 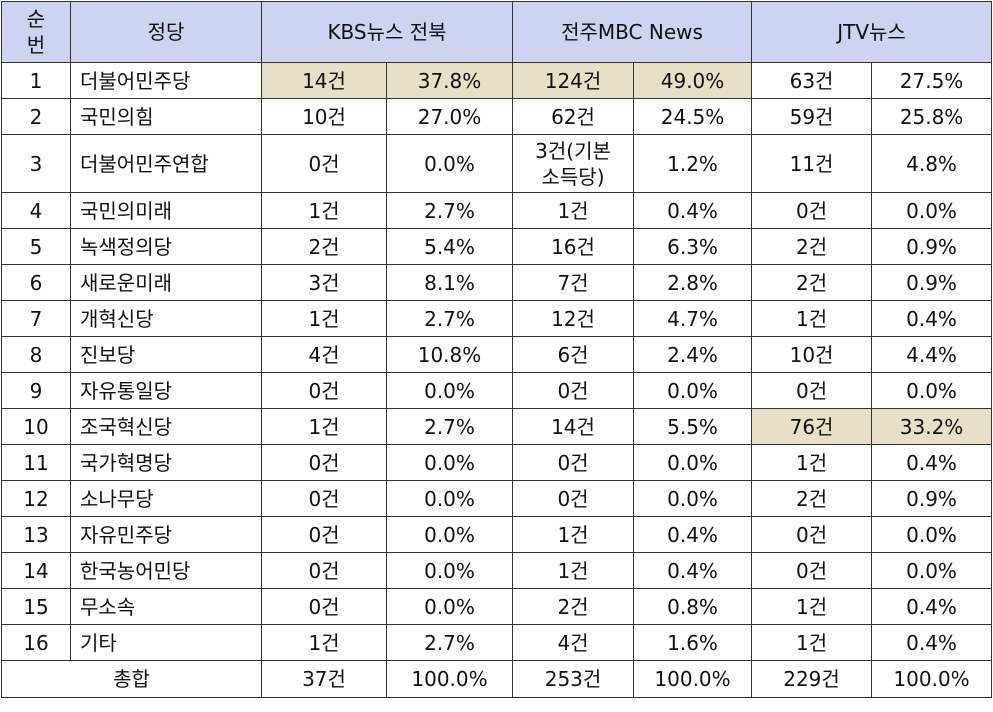 What do you see at coordinates (166, 642) in the screenshot?
I see `party-cell: 기타` at bounding box center [166, 642].